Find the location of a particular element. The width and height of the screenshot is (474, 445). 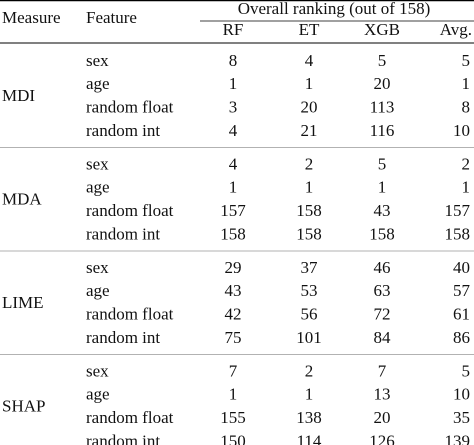

column-header: Avg. is located at coordinates (456, 29).